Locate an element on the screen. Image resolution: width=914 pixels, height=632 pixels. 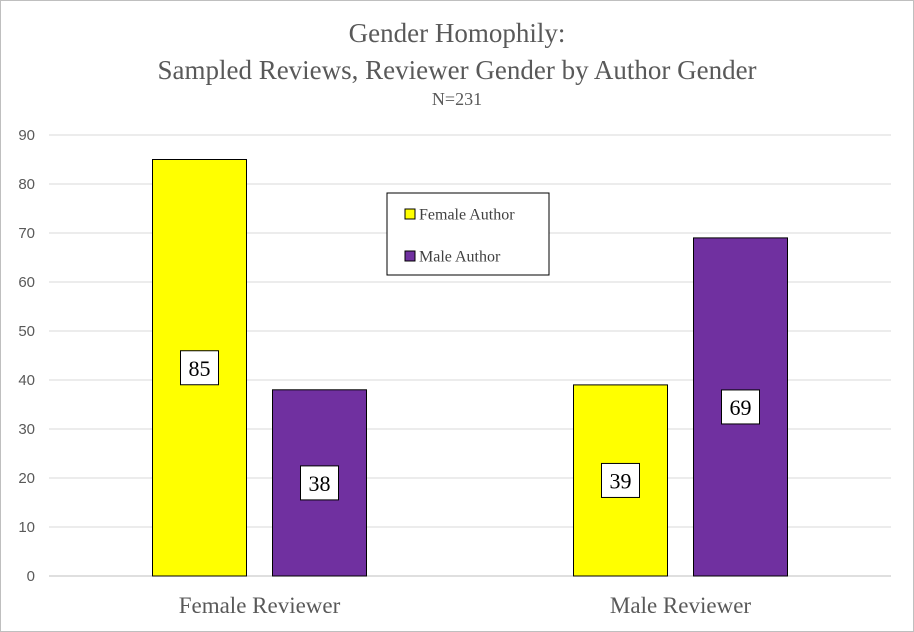
y-tick-label: 30 is located at coordinates (26, 429).